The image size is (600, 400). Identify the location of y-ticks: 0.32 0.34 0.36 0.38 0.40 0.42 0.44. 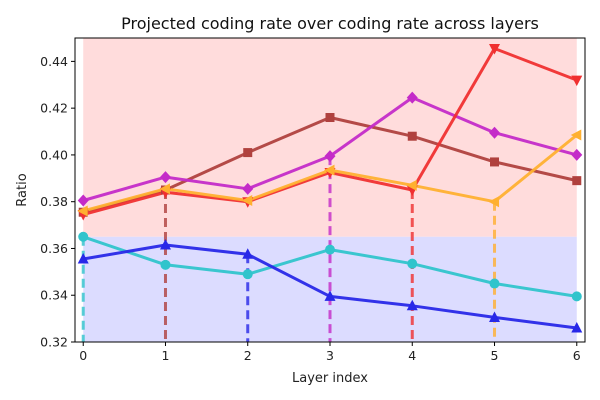
(57, 202).